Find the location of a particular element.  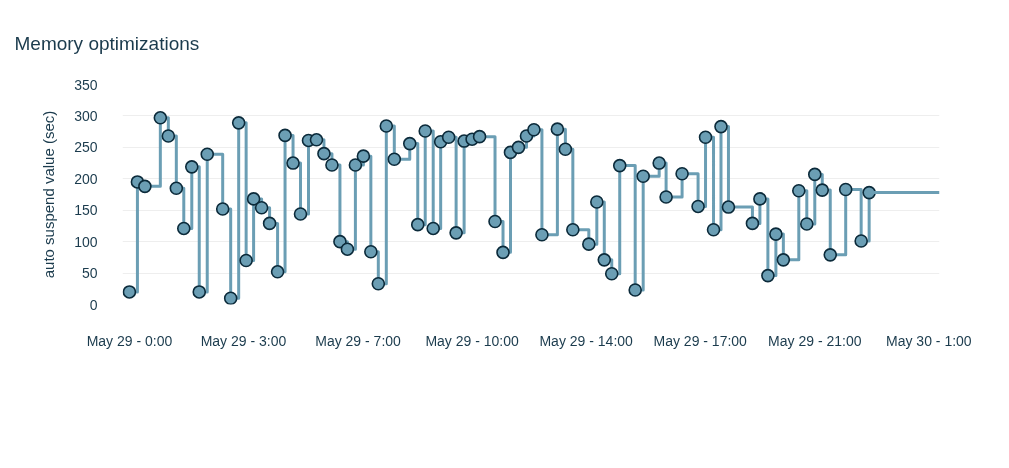

y-tick-label: 0 is located at coordinates (93, 304).